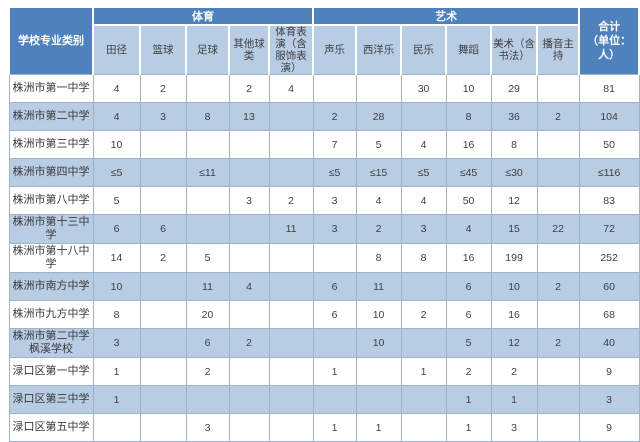 The image size is (640, 442). What do you see at coordinates (249, 116) in the screenshot?
I see `value-cell: 13` at bounding box center [249, 116].